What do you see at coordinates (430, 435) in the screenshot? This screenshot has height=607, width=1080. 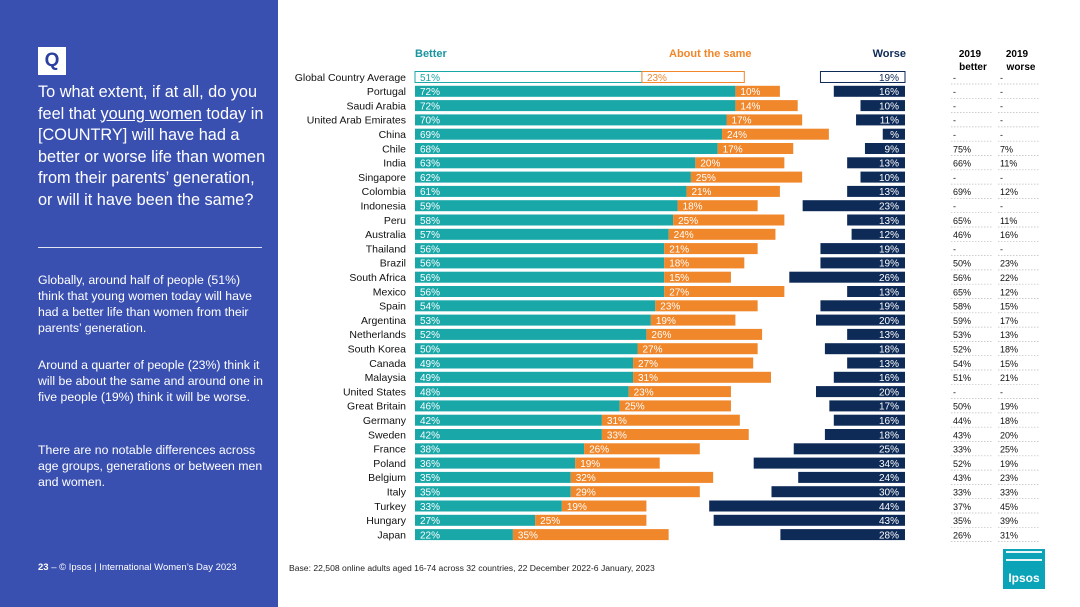 I see `value-better: 42%` at bounding box center [430, 435].